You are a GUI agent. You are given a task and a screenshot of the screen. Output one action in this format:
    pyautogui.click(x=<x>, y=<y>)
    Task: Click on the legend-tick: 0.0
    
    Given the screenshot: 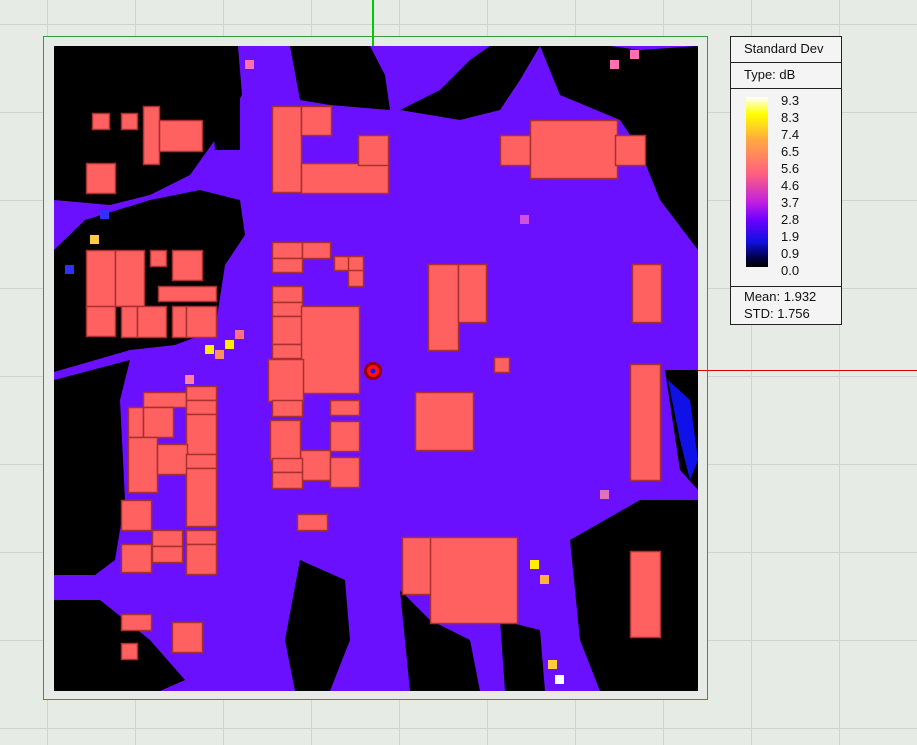 What is the action you would take?
    pyautogui.click(x=790, y=270)
    